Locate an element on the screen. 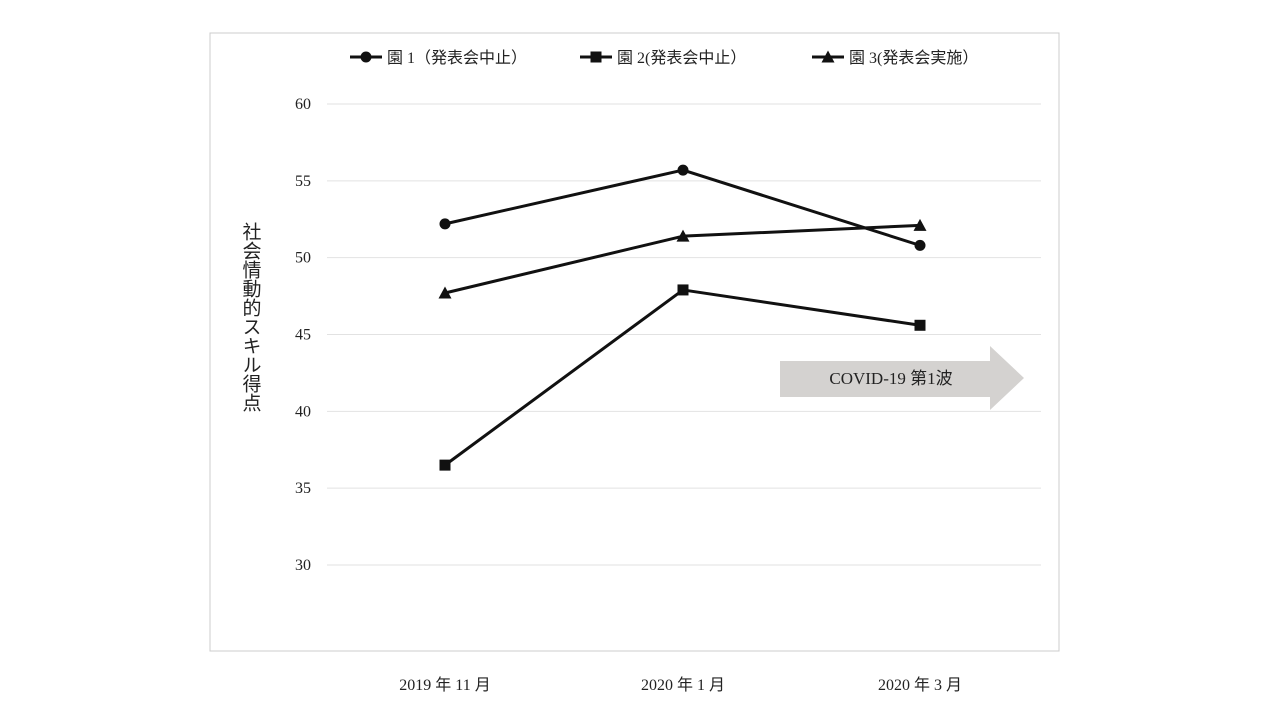  y-tick-label: 55 is located at coordinates (303, 181).